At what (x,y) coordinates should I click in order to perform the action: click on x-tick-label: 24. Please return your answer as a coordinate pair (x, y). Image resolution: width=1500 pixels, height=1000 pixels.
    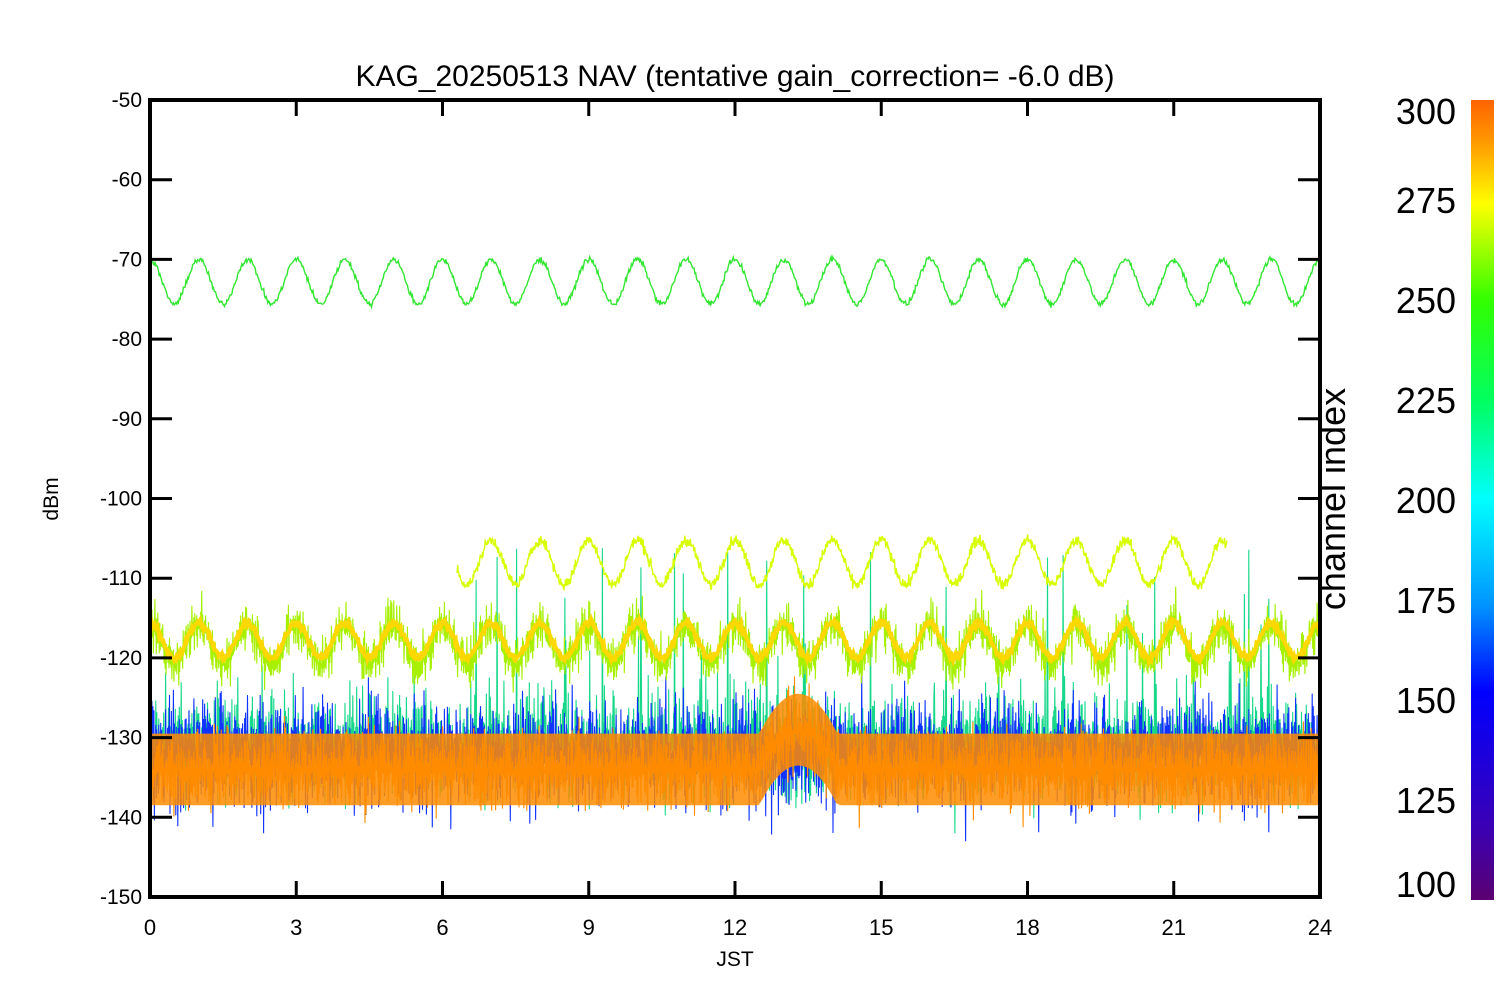
    Looking at the image, I should click on (1320, 927).